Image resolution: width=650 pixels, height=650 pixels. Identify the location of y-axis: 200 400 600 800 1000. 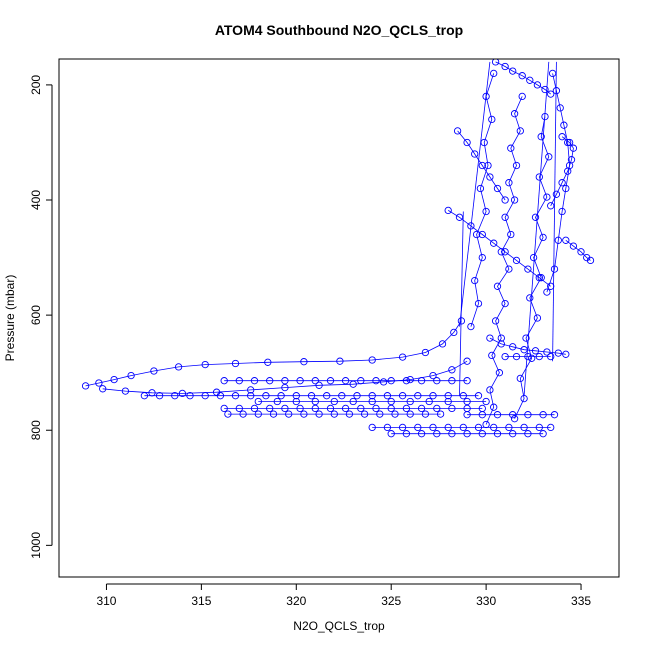
(41, 317).